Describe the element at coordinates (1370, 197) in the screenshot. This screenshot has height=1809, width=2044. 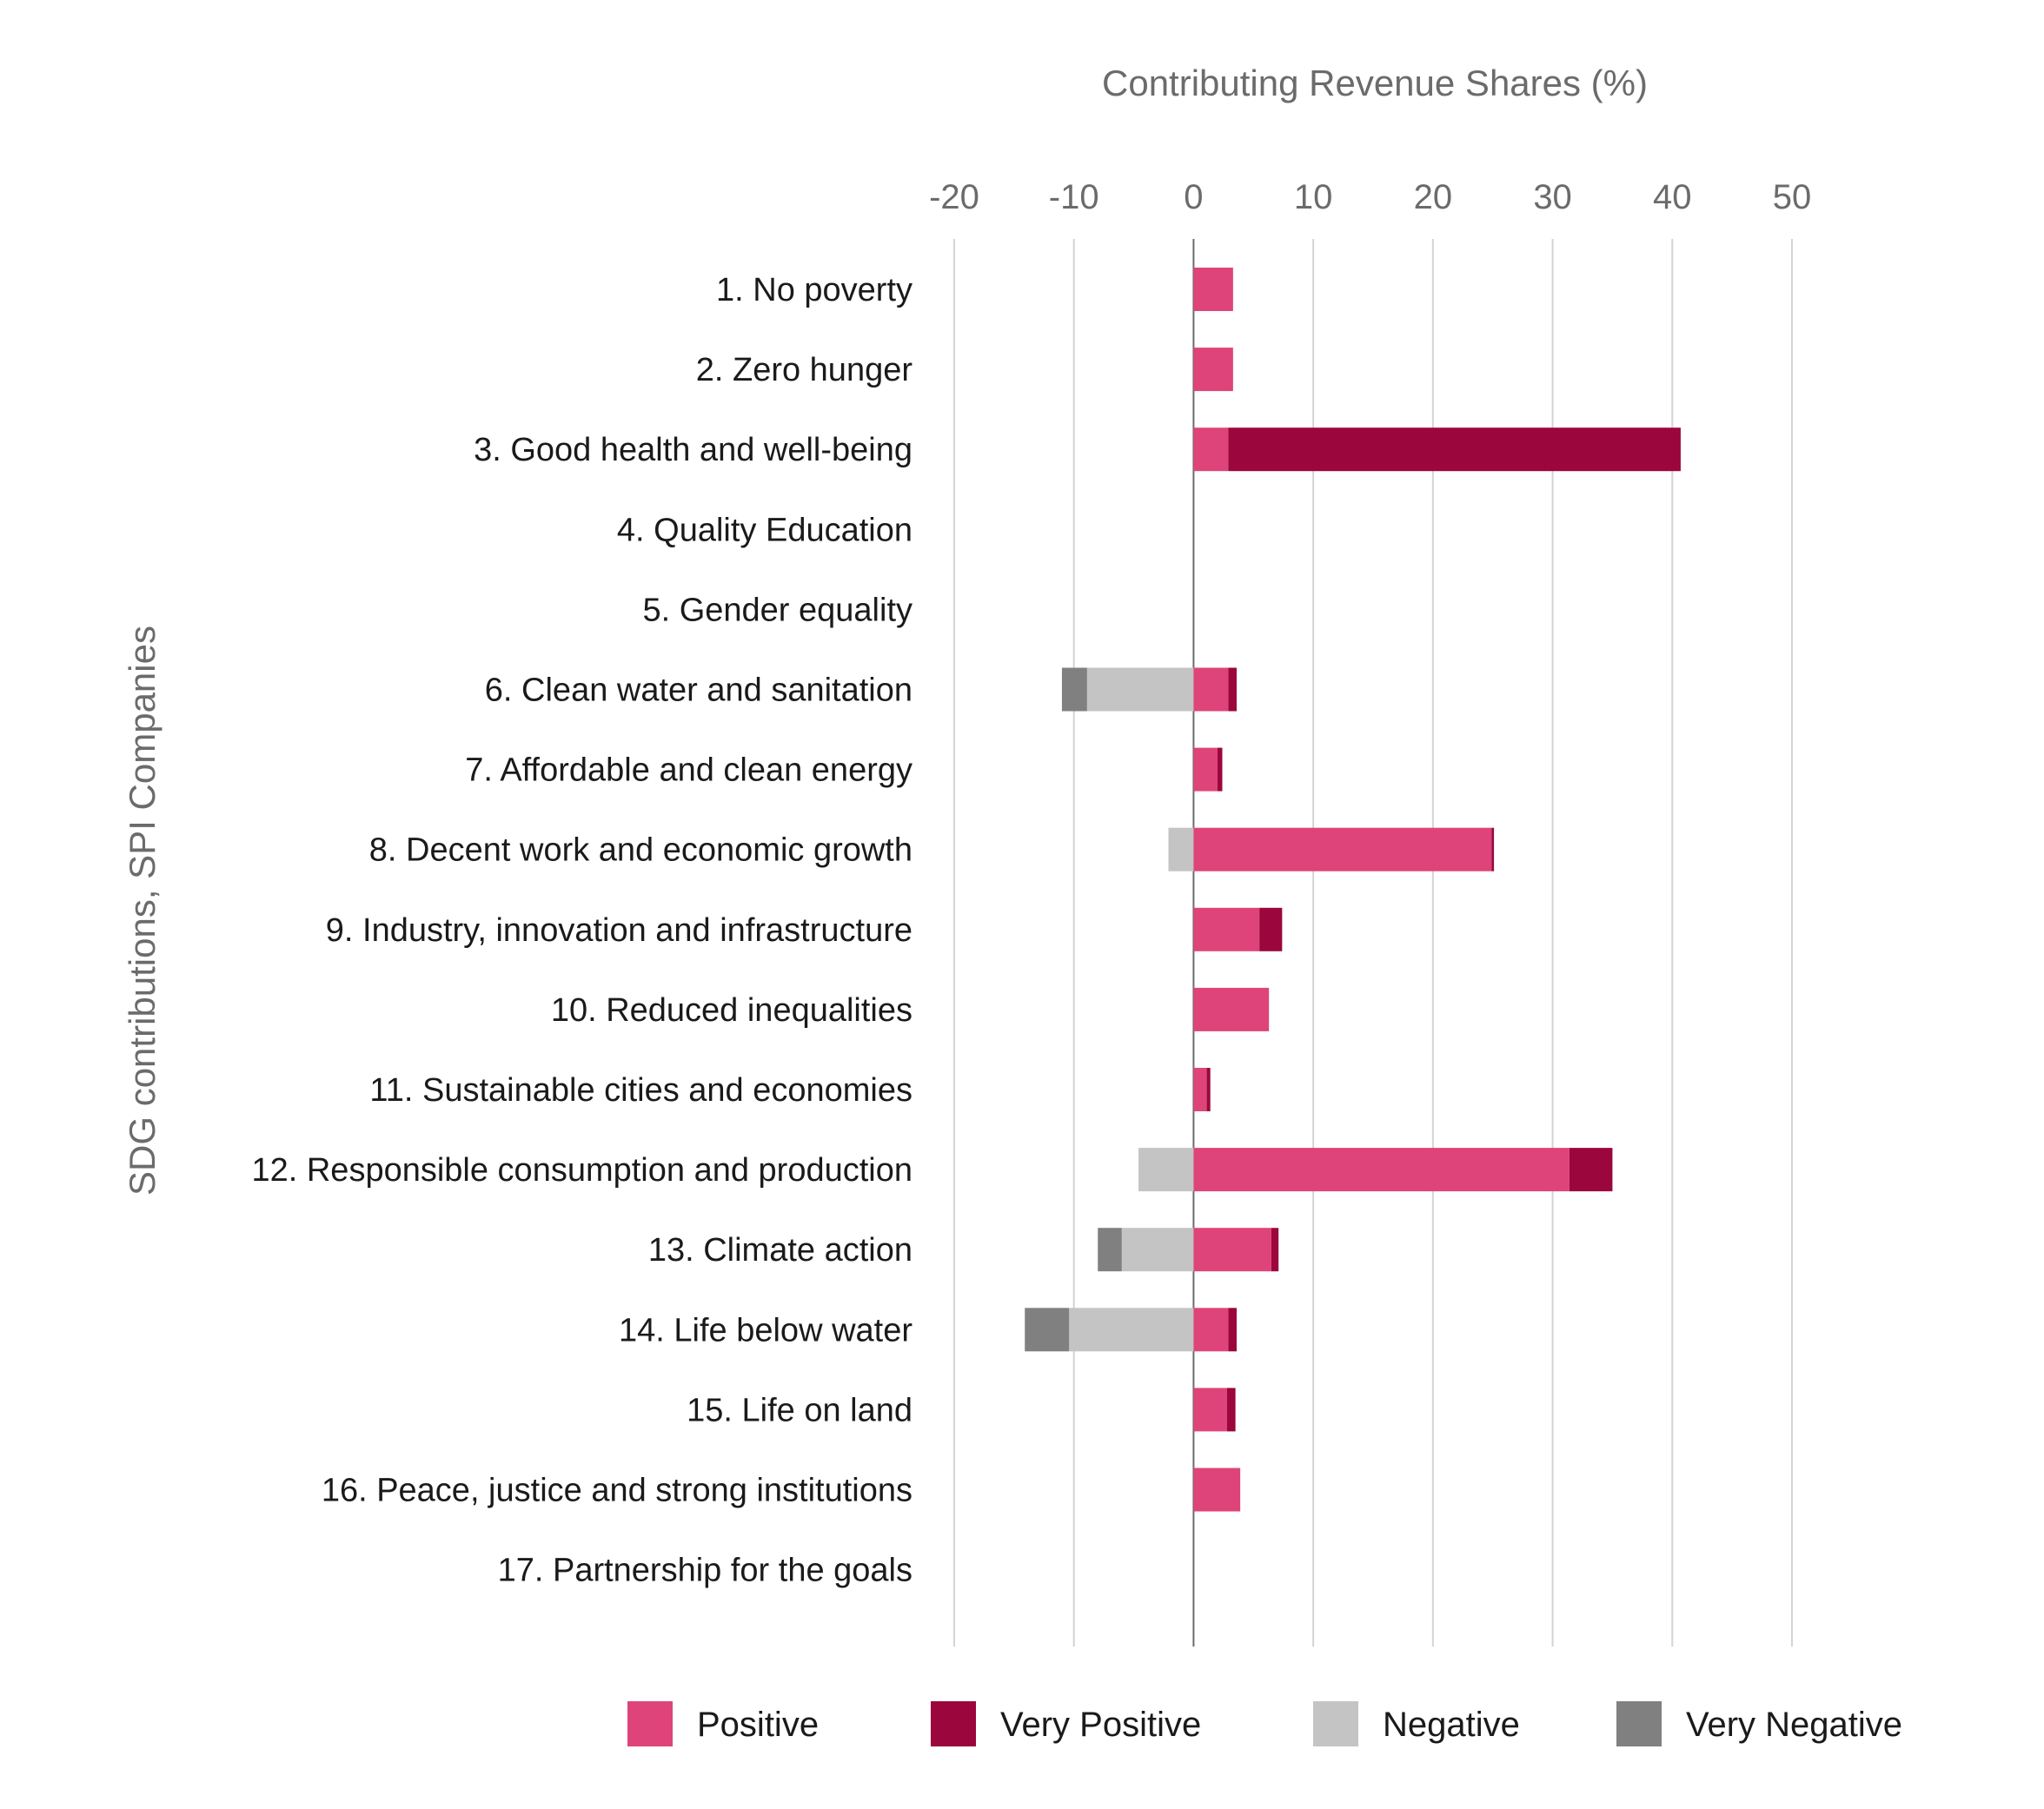
I see `x-tick-labels: -20 -10 0 10 20 30 40 50` at that location.